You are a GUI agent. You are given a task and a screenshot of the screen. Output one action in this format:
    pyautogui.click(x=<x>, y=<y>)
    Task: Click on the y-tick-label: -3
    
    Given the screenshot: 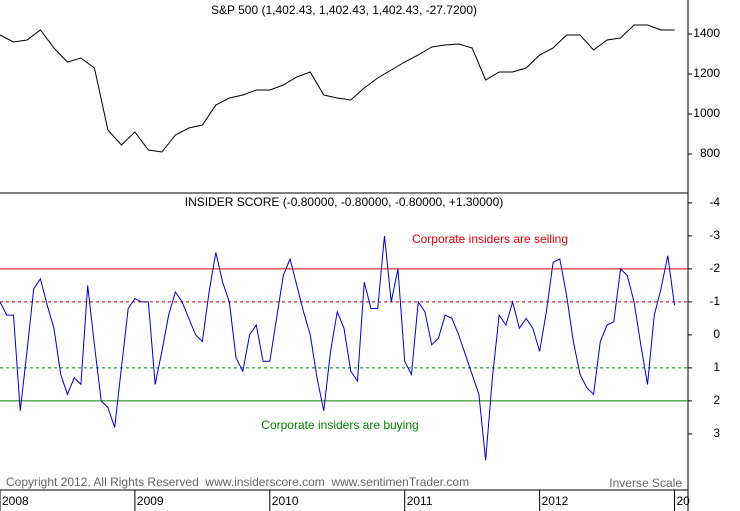 What is the action you would take?
    pyautogui.click(x=714, y=235)
    